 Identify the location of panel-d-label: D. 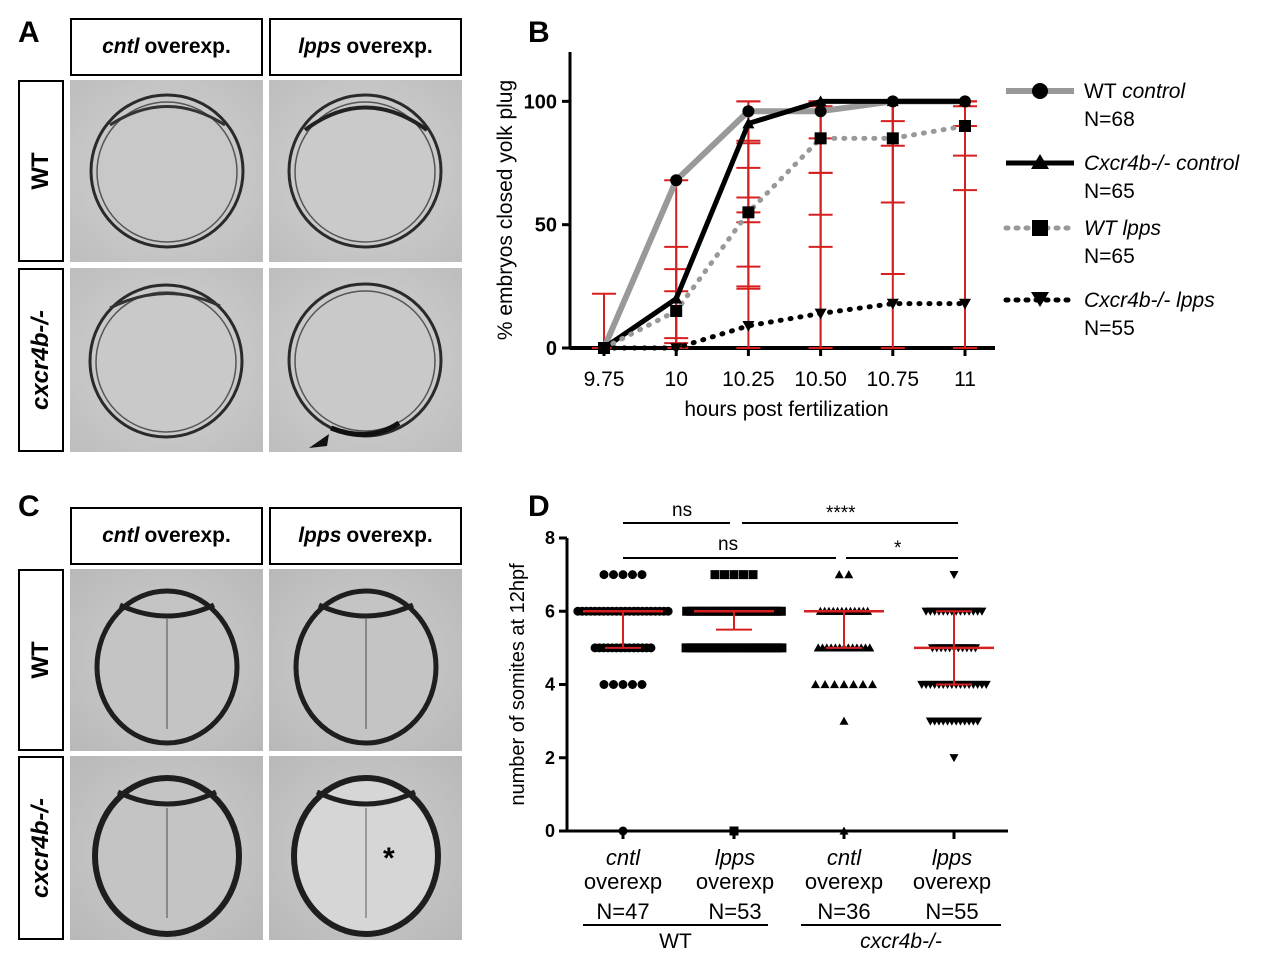
(539, 506).